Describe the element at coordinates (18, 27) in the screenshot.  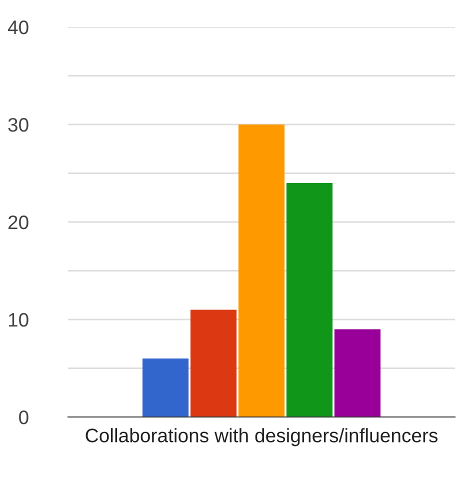
I see `y-tick-label: 40` at that location.